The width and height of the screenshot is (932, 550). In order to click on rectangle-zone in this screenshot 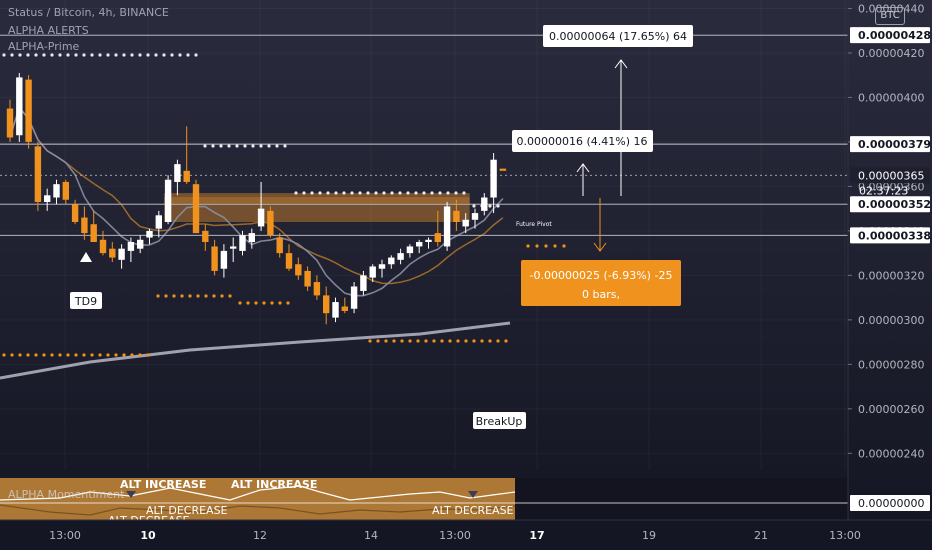, I will do `click(317, 207)`.